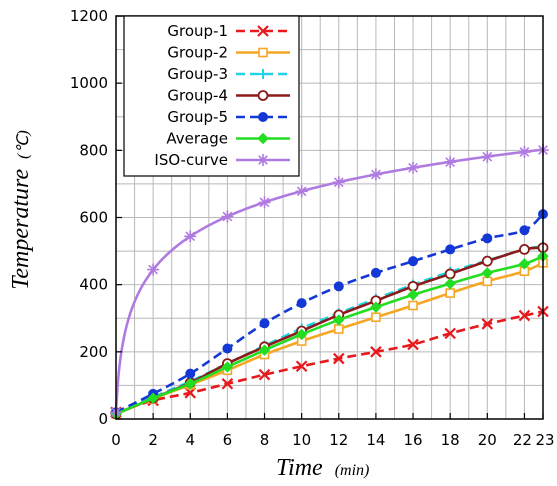  I want to click on x-tick-label: 20, so click(487, 440).